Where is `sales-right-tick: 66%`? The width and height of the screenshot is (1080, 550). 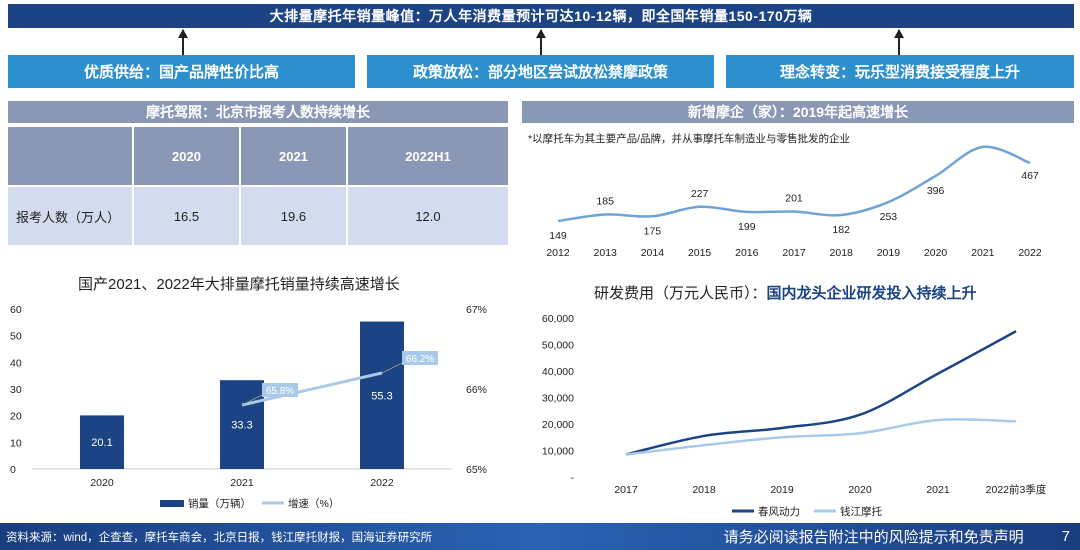 sales-right-tick: 66% is located at coordinates (476, 390).